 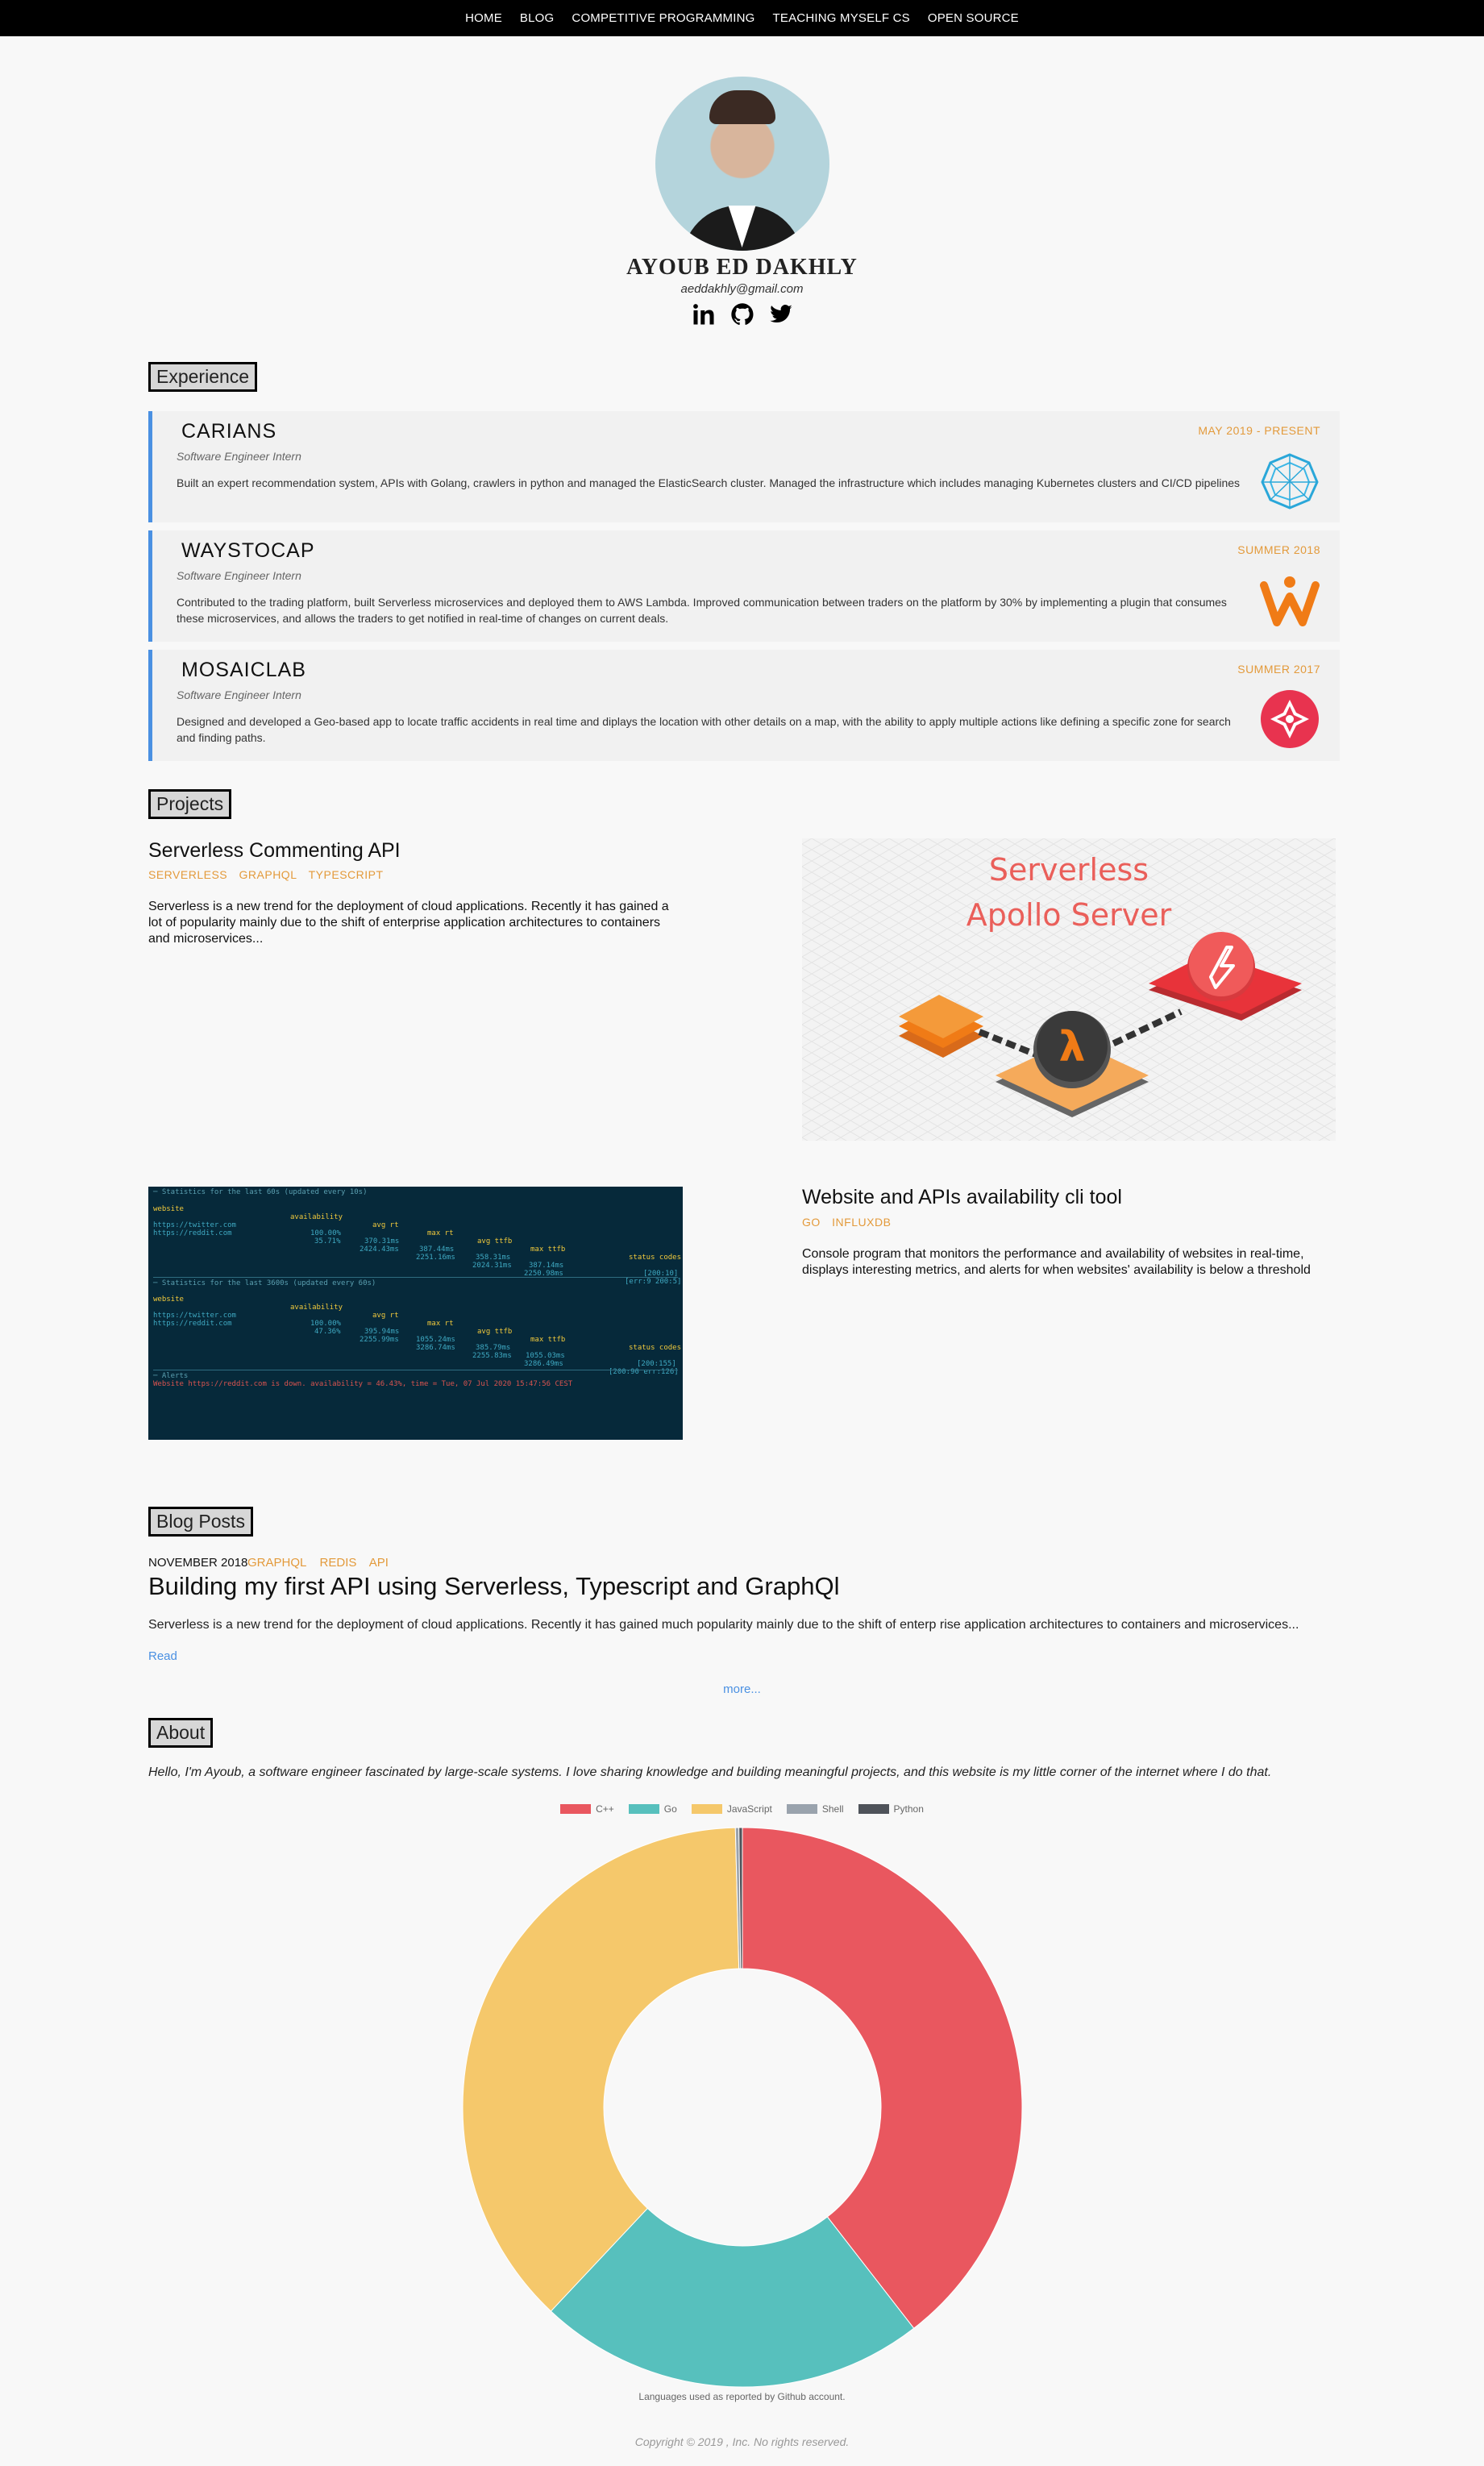 What do you see at coordinates (229, 431) in the screenshot?
I see `experience-company: CARIANS` at bounding box center [229, 431].